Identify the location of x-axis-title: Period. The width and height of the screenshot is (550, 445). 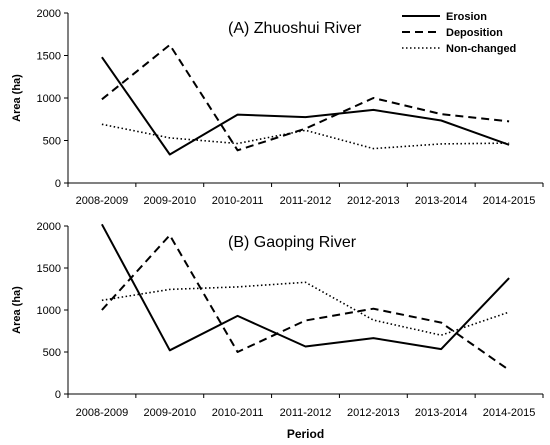
(305, 434).